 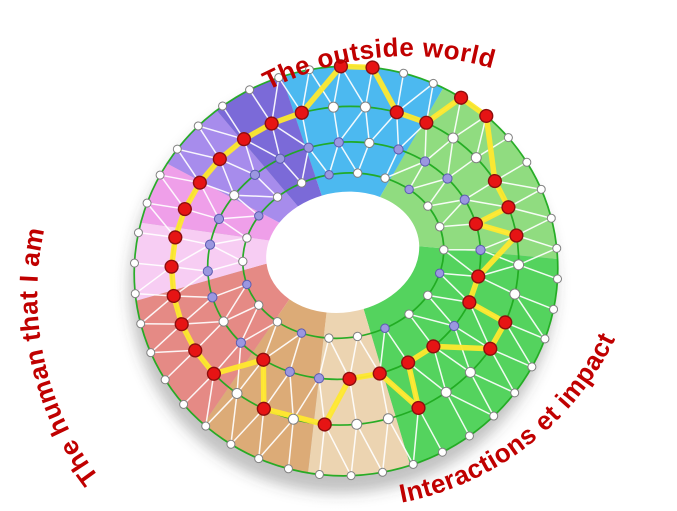 What do you see at coordinates (269, 141) in the screenshot?
I see `sector-indigo` at bounding box center [269, 141].